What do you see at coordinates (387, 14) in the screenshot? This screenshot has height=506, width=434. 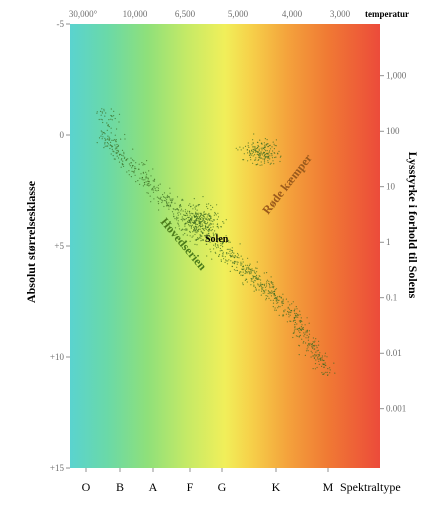 I see `temperature-axis-label: temperatur` at bounding box center [387, 14].